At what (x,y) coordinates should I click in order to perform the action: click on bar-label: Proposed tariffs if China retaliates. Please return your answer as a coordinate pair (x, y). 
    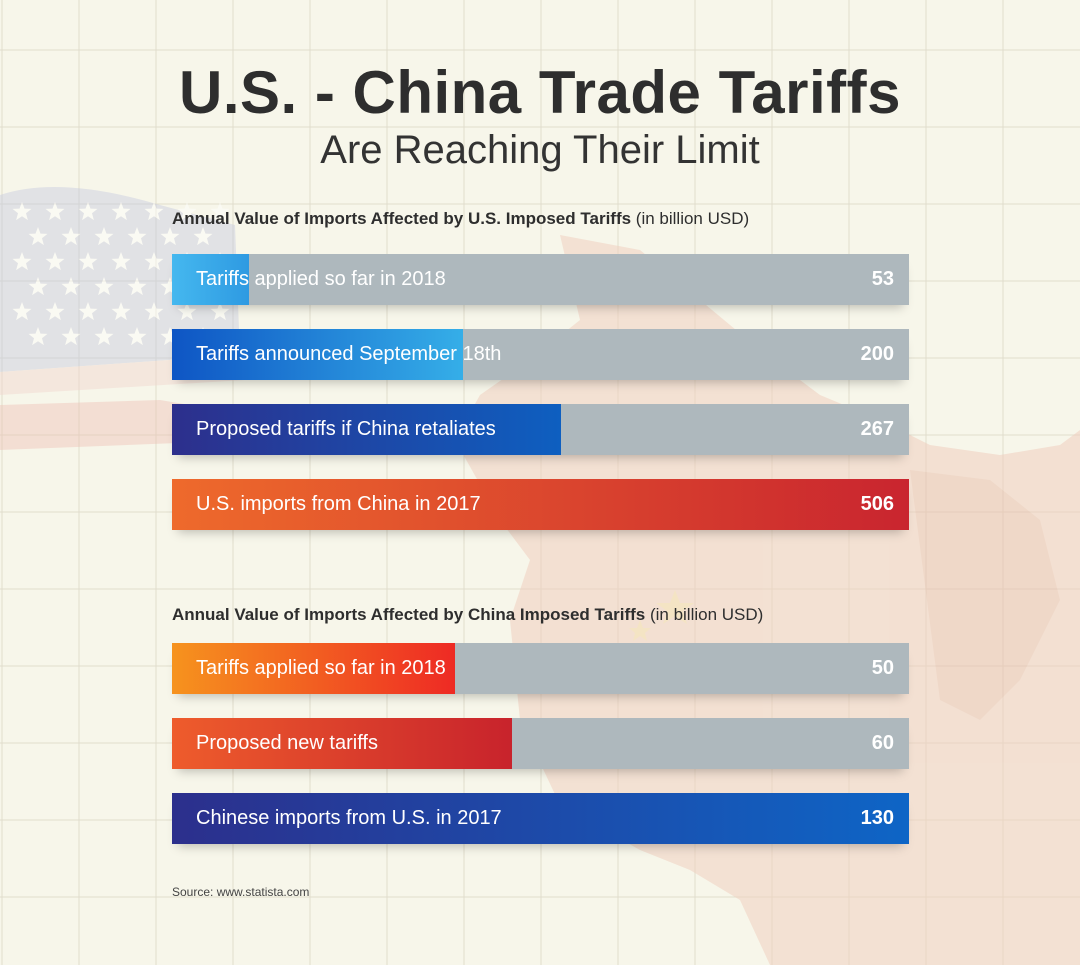
    Looking at the image, I should click on (346, 429).